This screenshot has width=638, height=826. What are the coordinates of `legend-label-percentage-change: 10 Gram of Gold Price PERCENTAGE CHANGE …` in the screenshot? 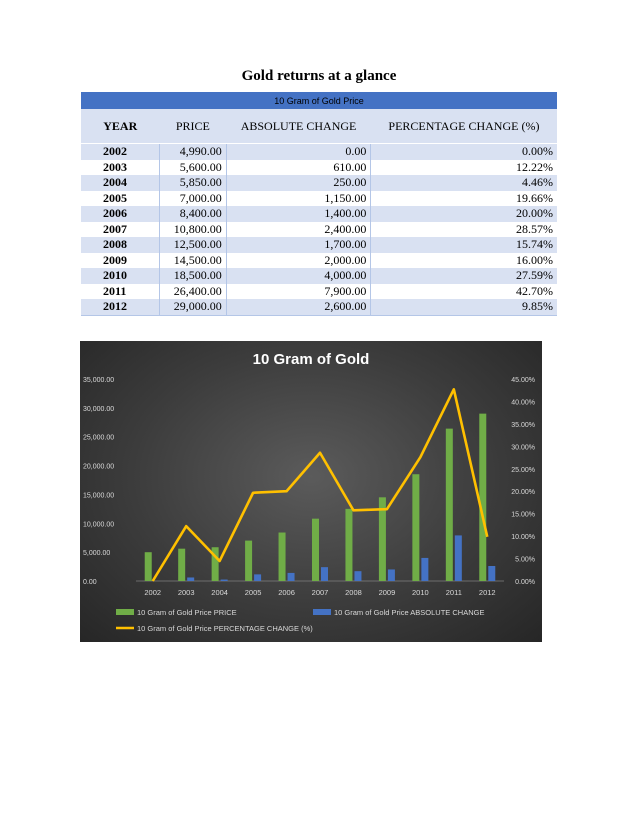 It's located at (225, 628).